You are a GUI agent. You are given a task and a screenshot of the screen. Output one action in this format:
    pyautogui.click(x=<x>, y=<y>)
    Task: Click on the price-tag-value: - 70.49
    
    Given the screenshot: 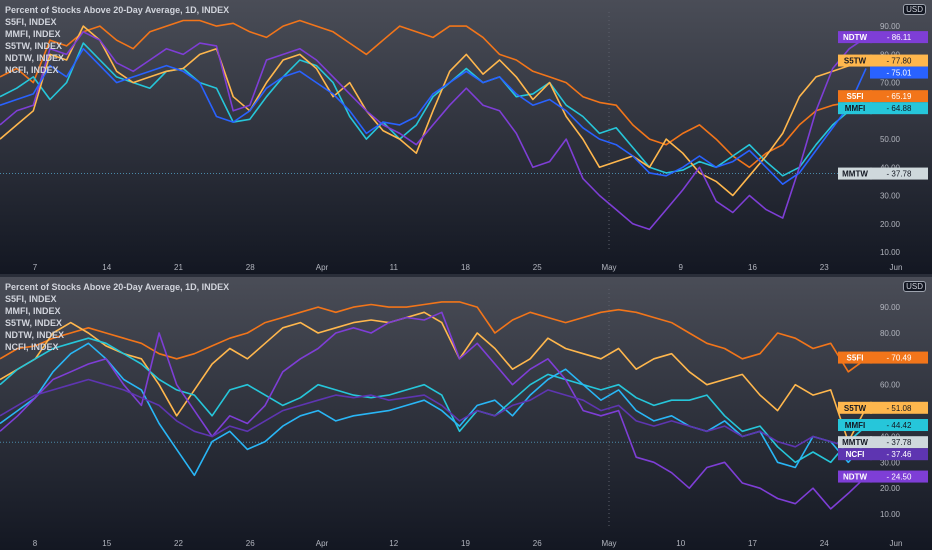 What is the action you would take?
    pyautogui.click(x=899, y=358)
    